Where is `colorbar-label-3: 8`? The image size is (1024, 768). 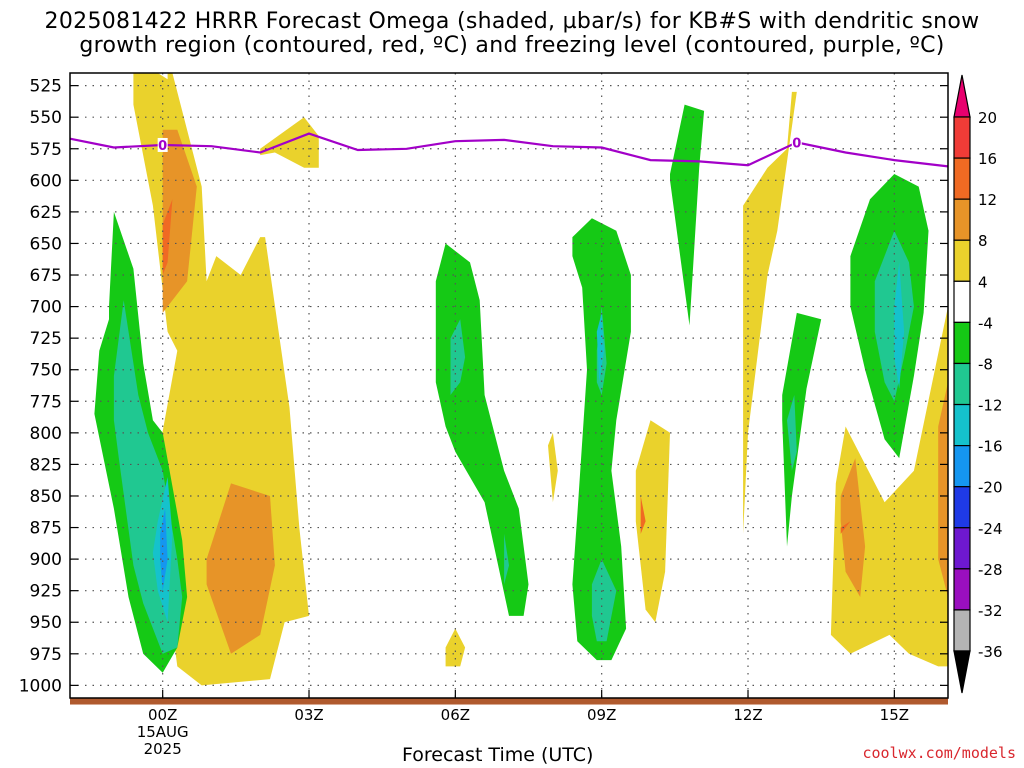
colorbar-label-3: 8 is located at coordinates (983, 241).